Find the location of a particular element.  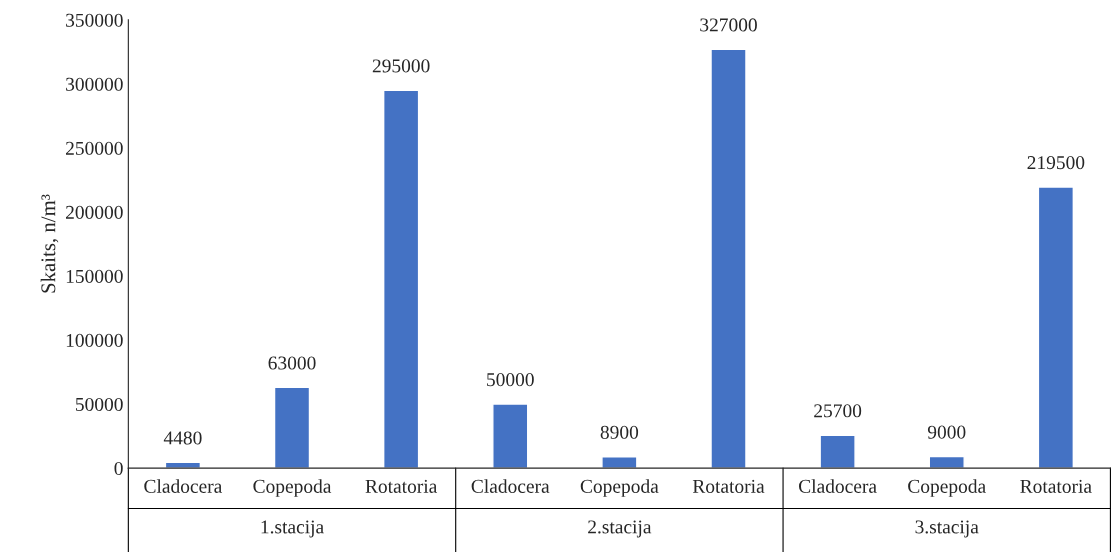

data-label: 4480 is located at coordinates (182, 438).